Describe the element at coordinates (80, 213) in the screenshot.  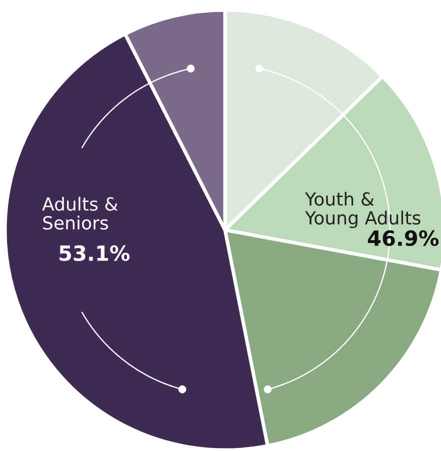
I see `text: Adults & Seniors` at that location.